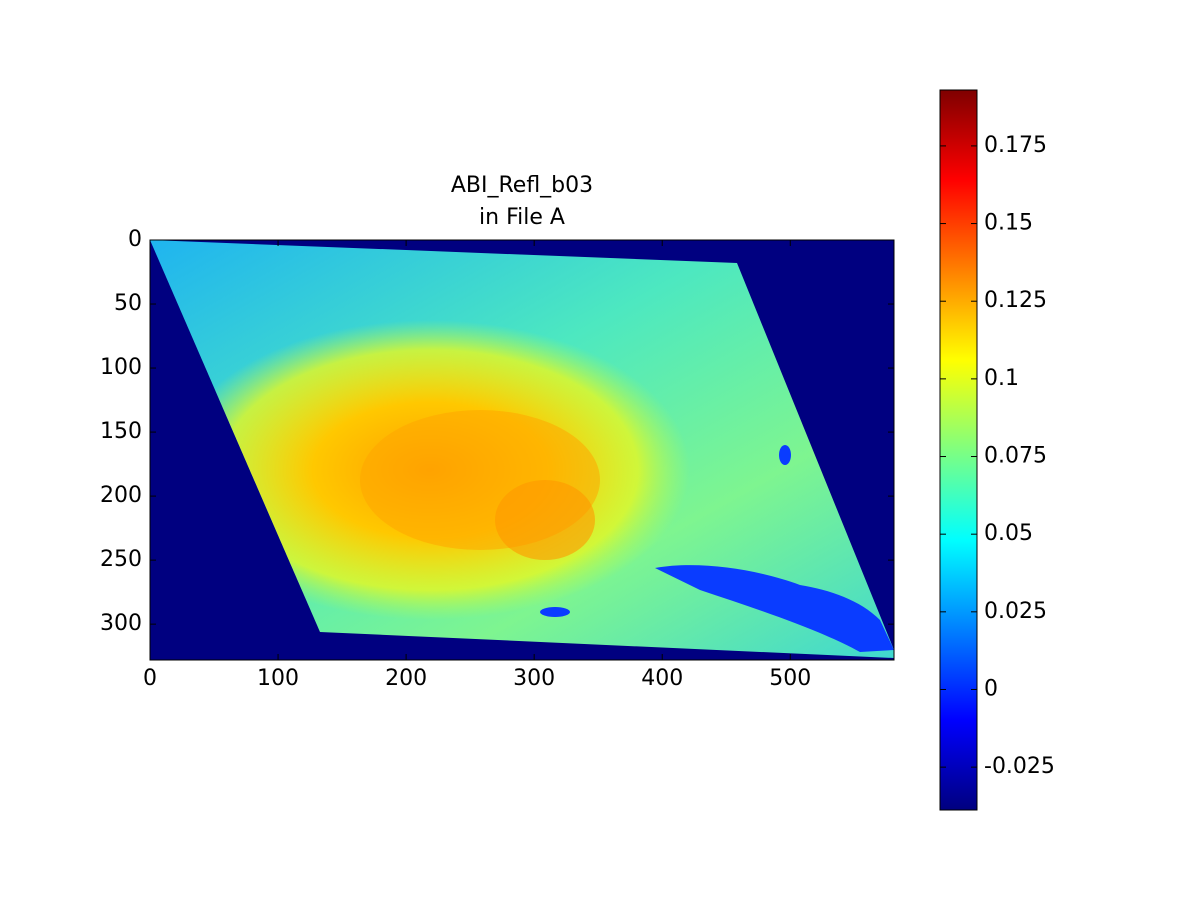 The image size is (1200, 900). What do you see at coordinates (278, 678) in the screenshot?
I see `x-tick-label: 100` at bounding box center [278, 678].